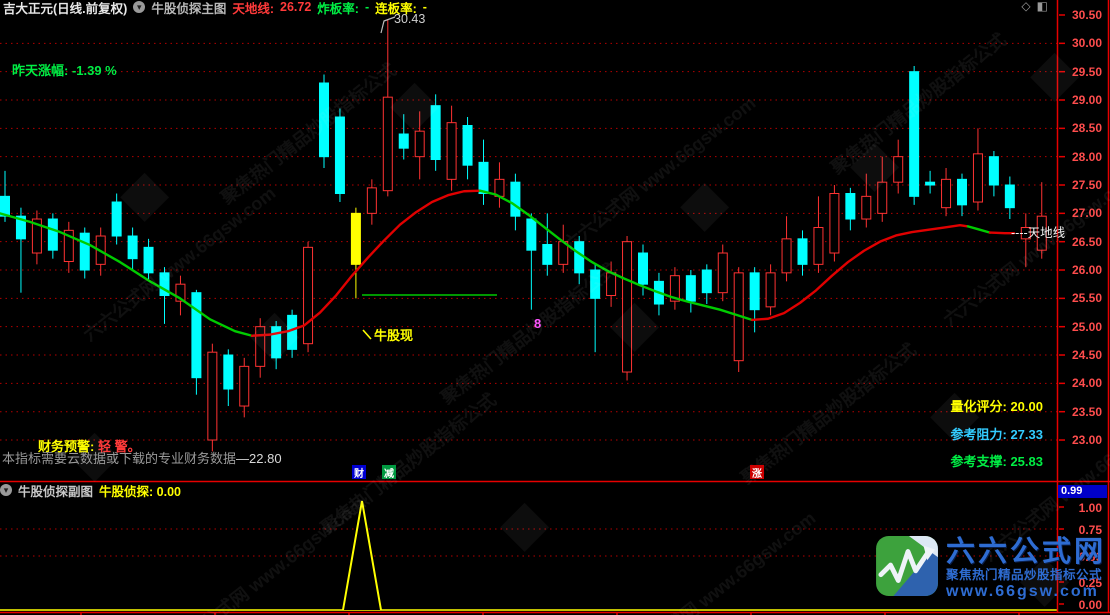 This screenshot has width=1110, height=615. I want to click on ref-support-label: 参考支撑: 25.83, so click(996, 461).